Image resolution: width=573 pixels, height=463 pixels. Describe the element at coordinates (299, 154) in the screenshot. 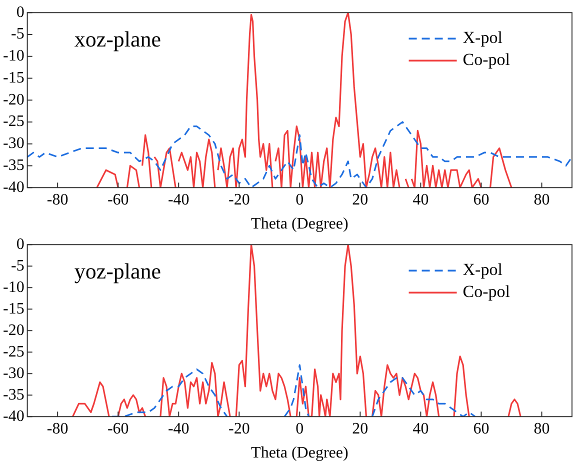

I see `line-series` at that location.